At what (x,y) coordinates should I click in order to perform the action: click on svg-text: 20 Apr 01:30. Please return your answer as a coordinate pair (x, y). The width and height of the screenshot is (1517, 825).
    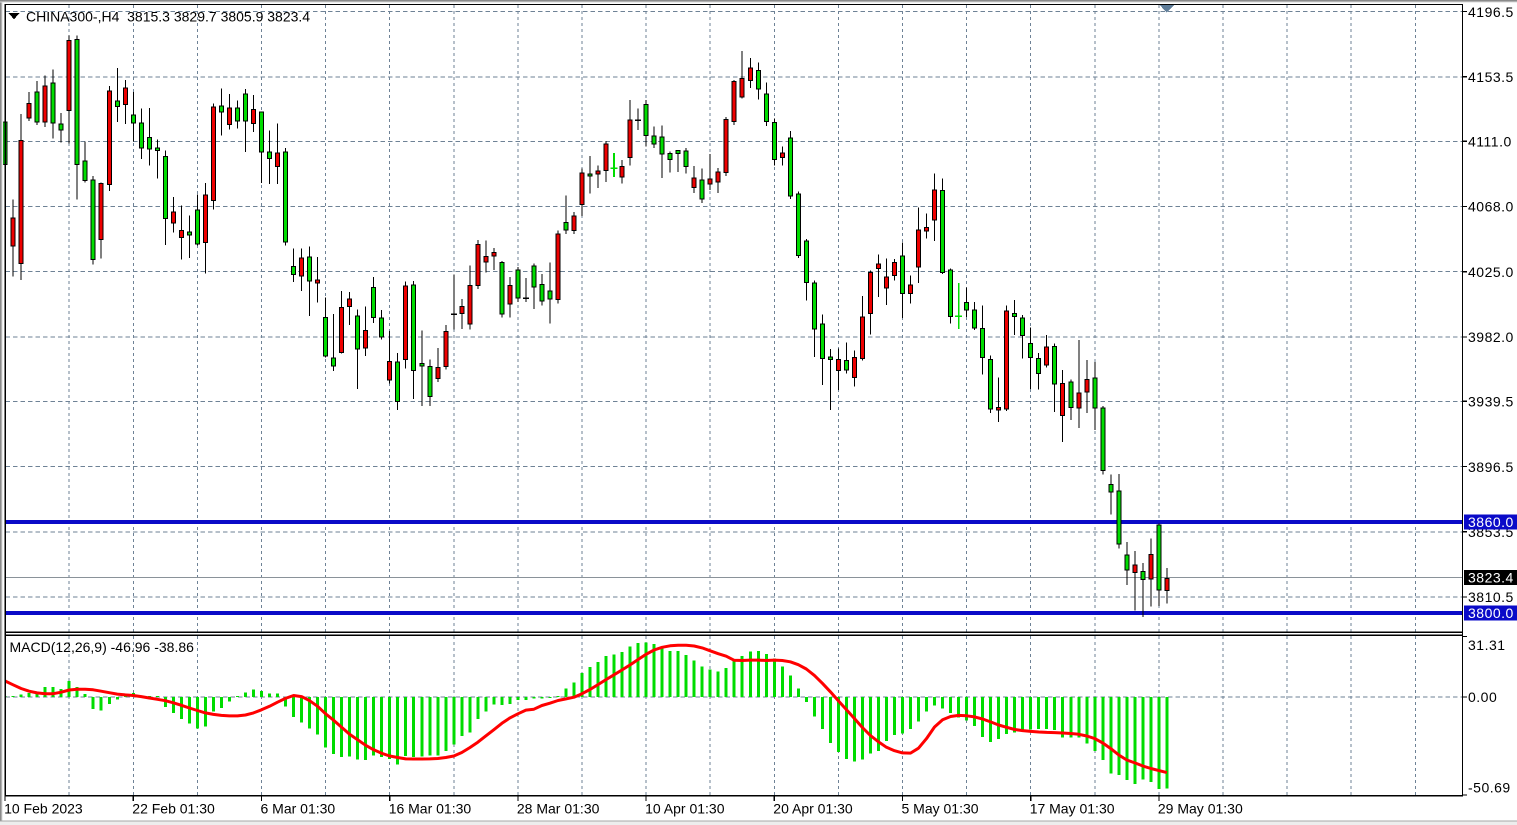
    Looking at the image, I should click on (813, 809).